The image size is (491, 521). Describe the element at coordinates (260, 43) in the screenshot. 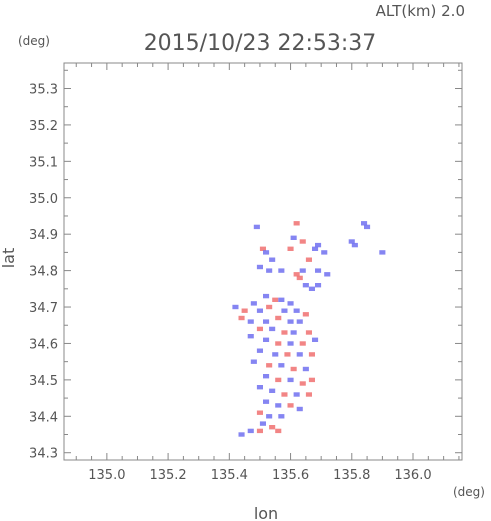

I see `chart-title: 2015/10/23 22:53:37` at that location.